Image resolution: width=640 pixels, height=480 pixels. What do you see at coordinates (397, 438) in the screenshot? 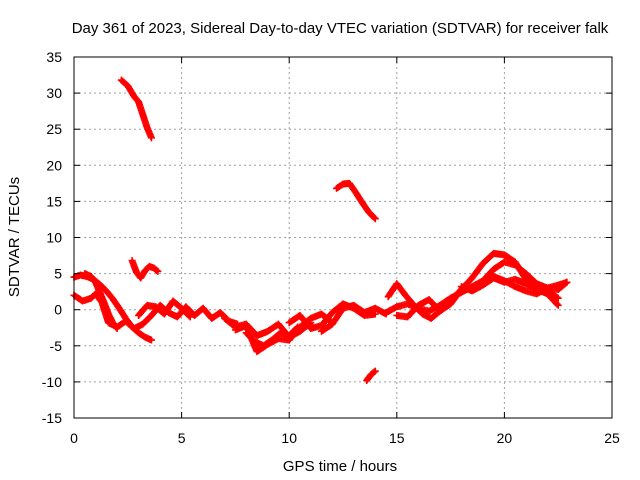
I see `x-tick-label: 15` at bounding box center [397, 438].